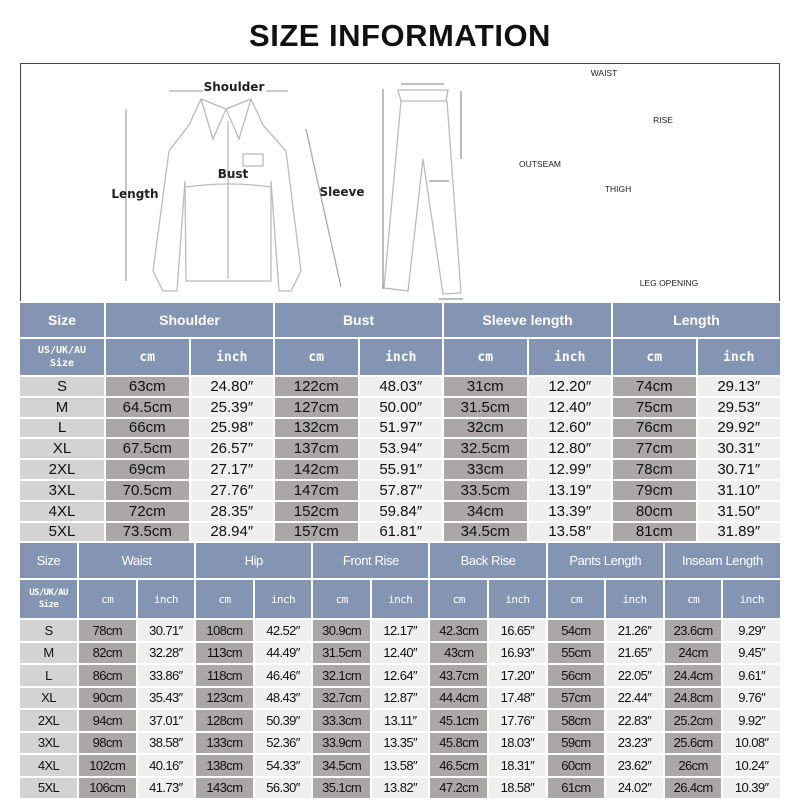 Image resolution: width=800 pixels, height=800 pixels. What do you see at coordinates (400, 532) in the screenshot?
I see `inch-value-cell: 61.81″` at bounding box center [400, 532].